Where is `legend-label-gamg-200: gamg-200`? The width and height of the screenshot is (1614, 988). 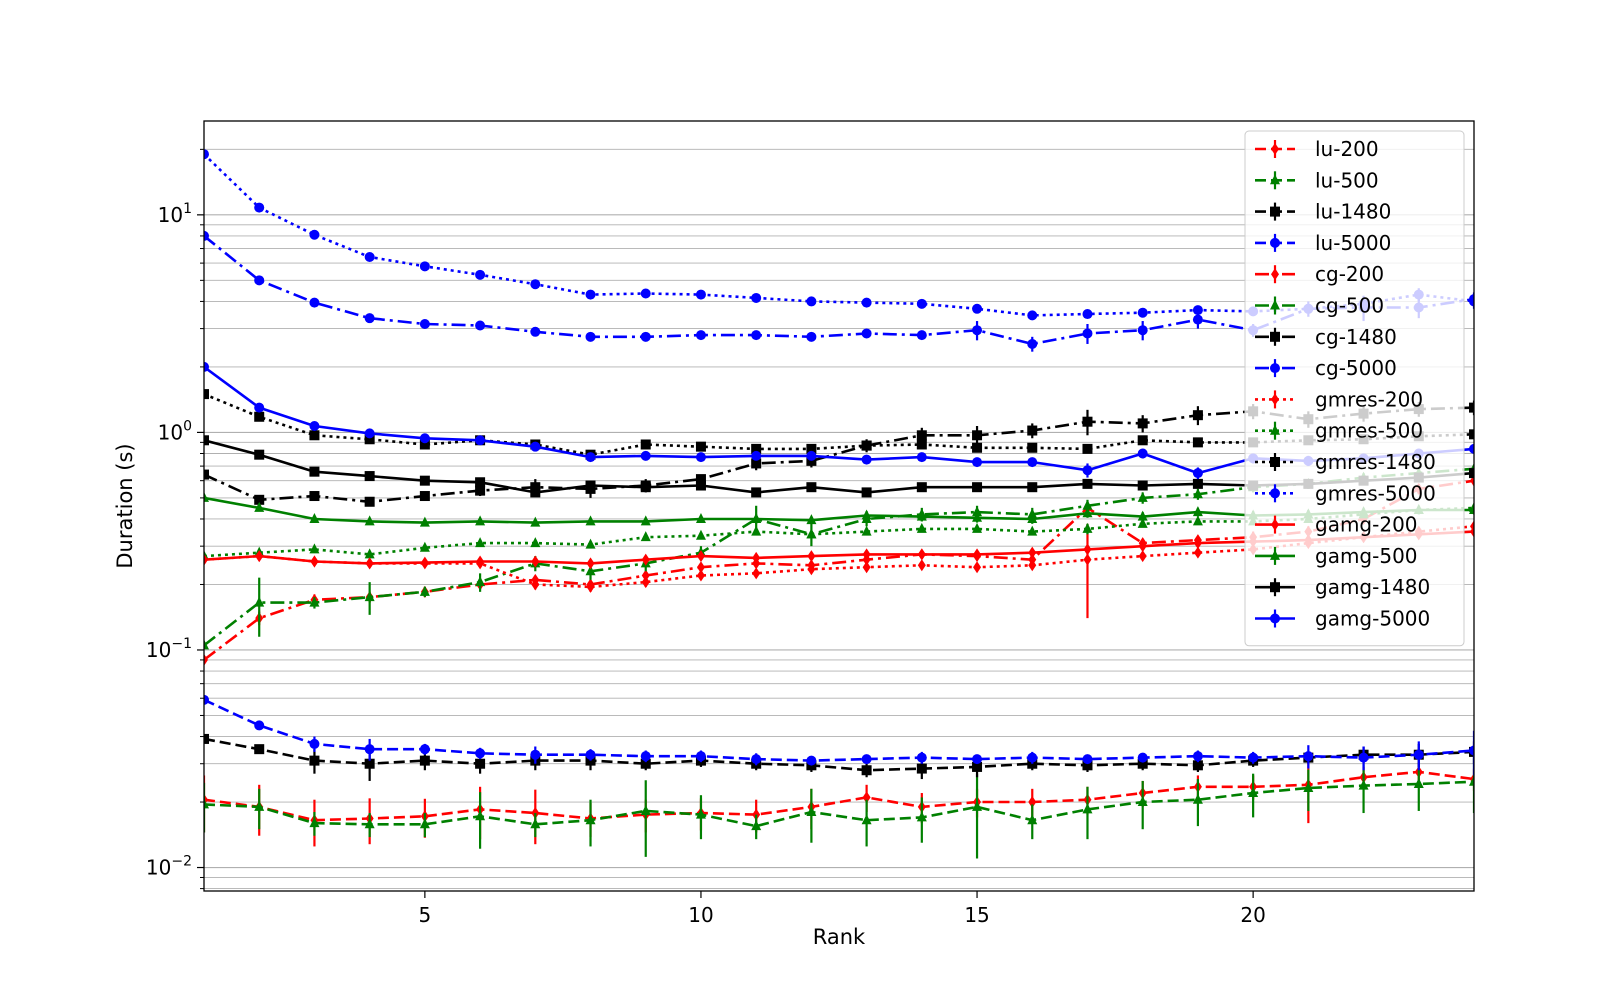 legend-label-gamg-200: gamg-200 is located at coordinates (1366, 525).